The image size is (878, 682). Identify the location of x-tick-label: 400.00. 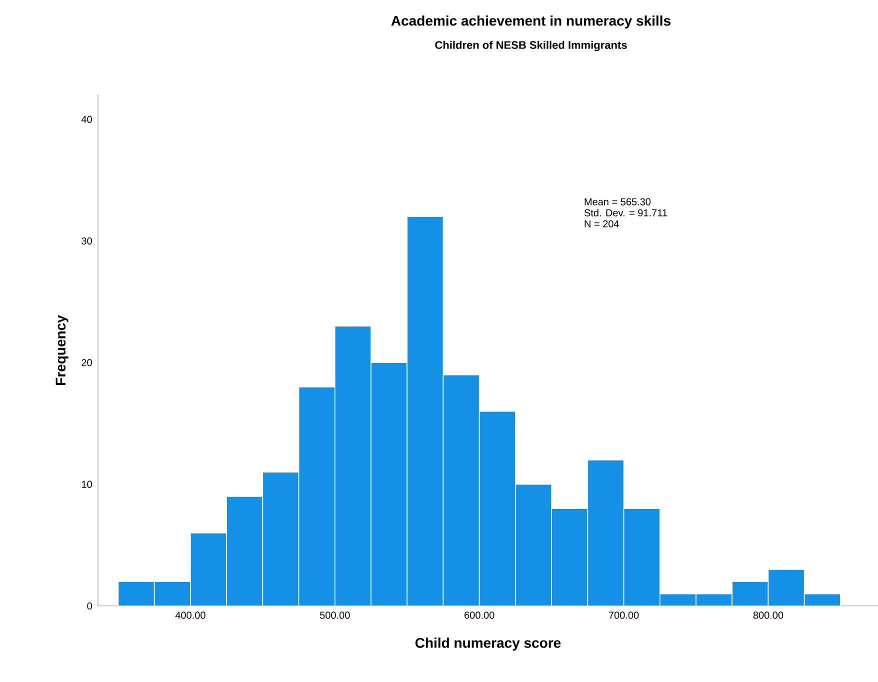
(190, 615).